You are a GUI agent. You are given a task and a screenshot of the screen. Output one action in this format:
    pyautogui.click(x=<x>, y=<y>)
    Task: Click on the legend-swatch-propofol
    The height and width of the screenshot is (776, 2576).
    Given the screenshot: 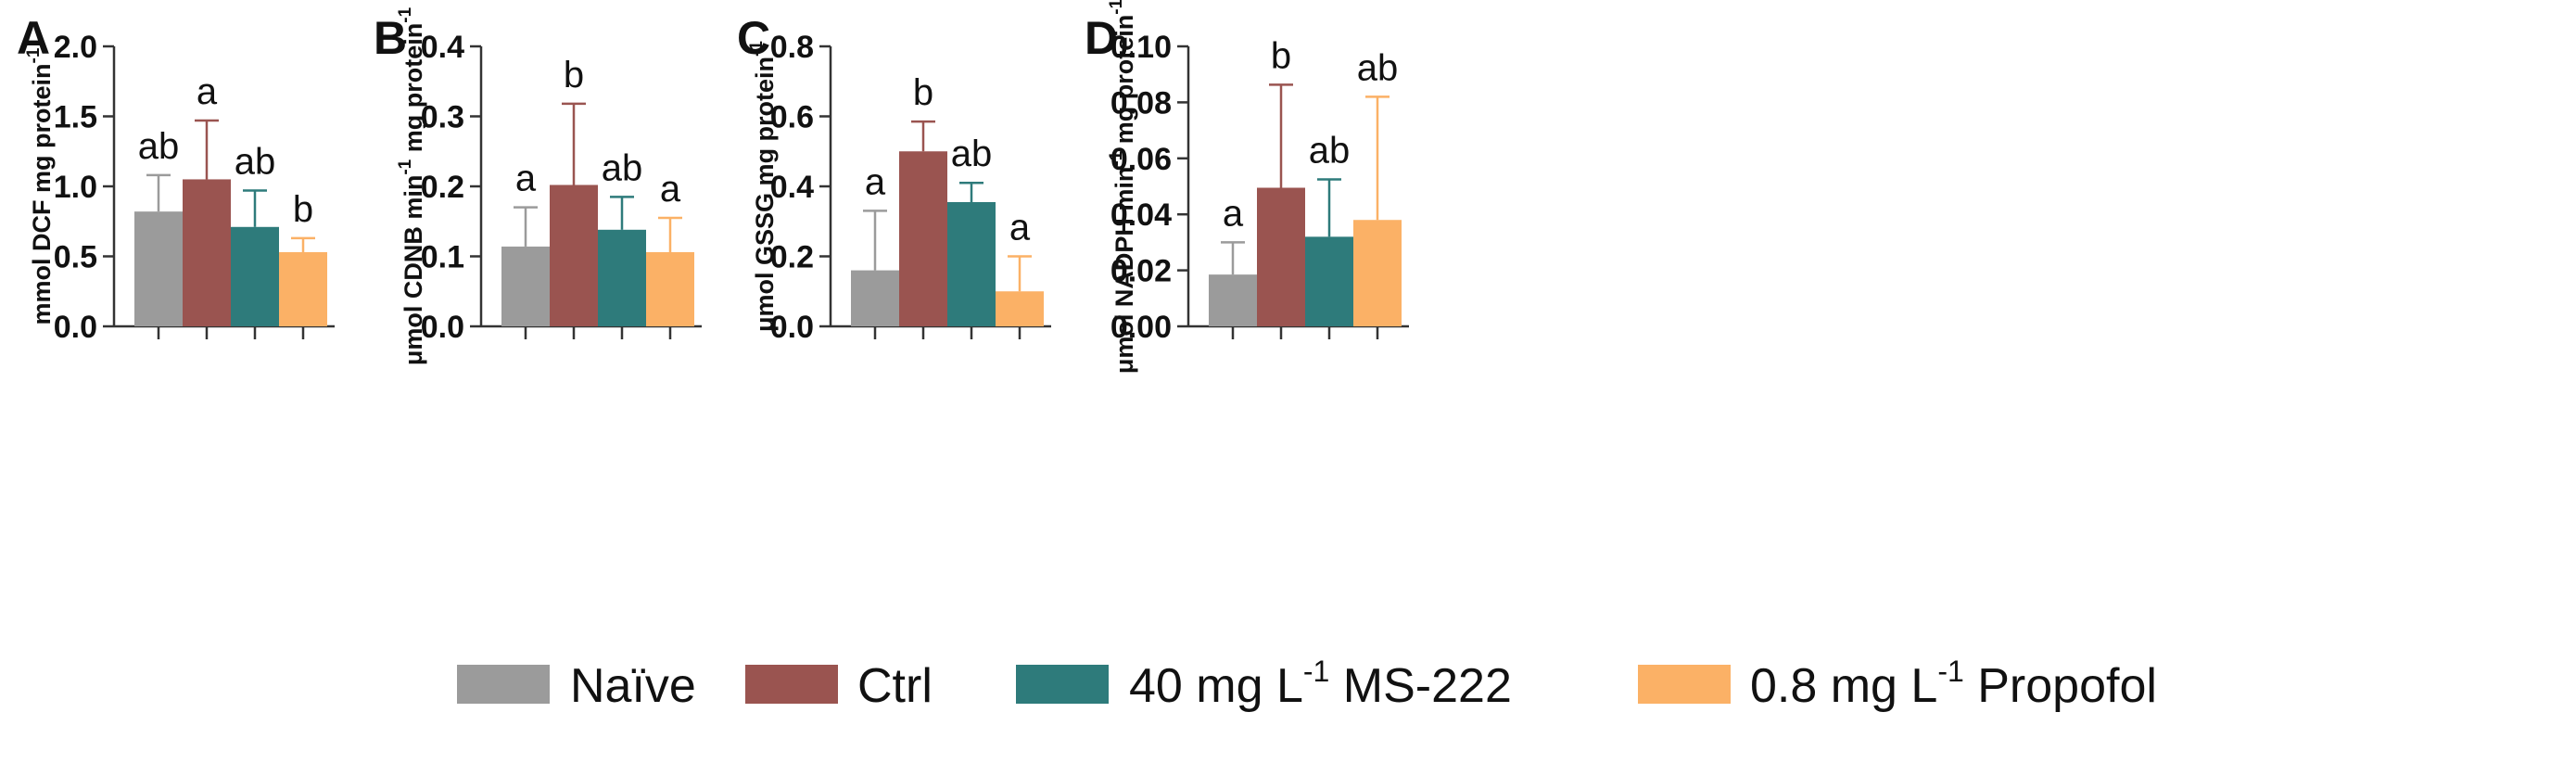 What is the action you would take?
    pyautogui.click(x=1684, y=684)
    